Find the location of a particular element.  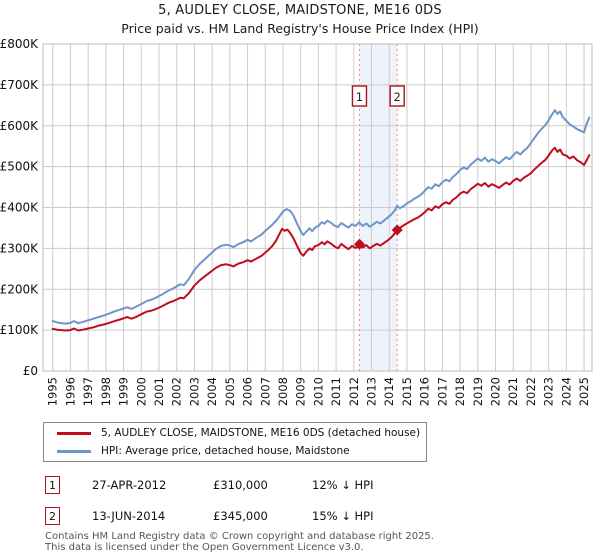

x-axis-tick-label: 2007 is located at coordinates (265, 391).